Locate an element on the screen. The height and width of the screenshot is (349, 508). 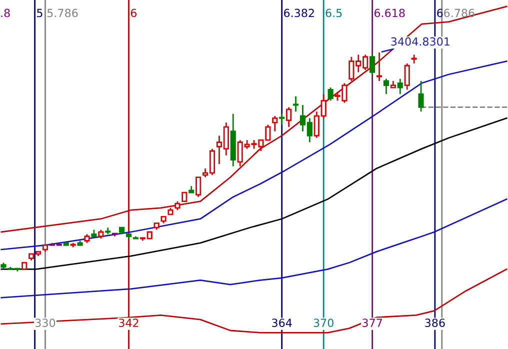
annotation: 6.5 is located at coordinates (334, 13).